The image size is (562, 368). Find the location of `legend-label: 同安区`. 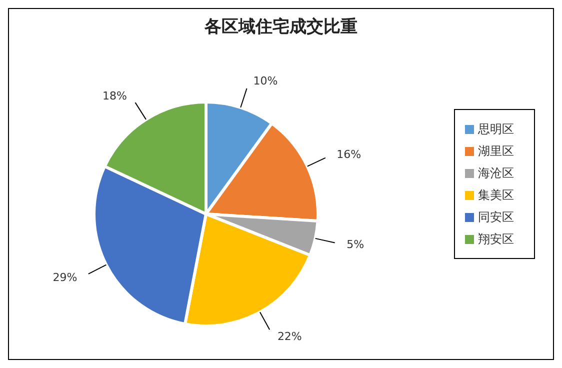

legend-label: 同安区 is located at coordinates (496, 217).